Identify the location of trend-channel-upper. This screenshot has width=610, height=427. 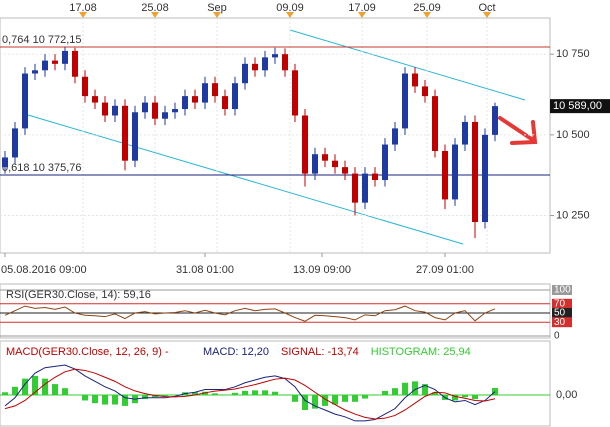
(407, 65).